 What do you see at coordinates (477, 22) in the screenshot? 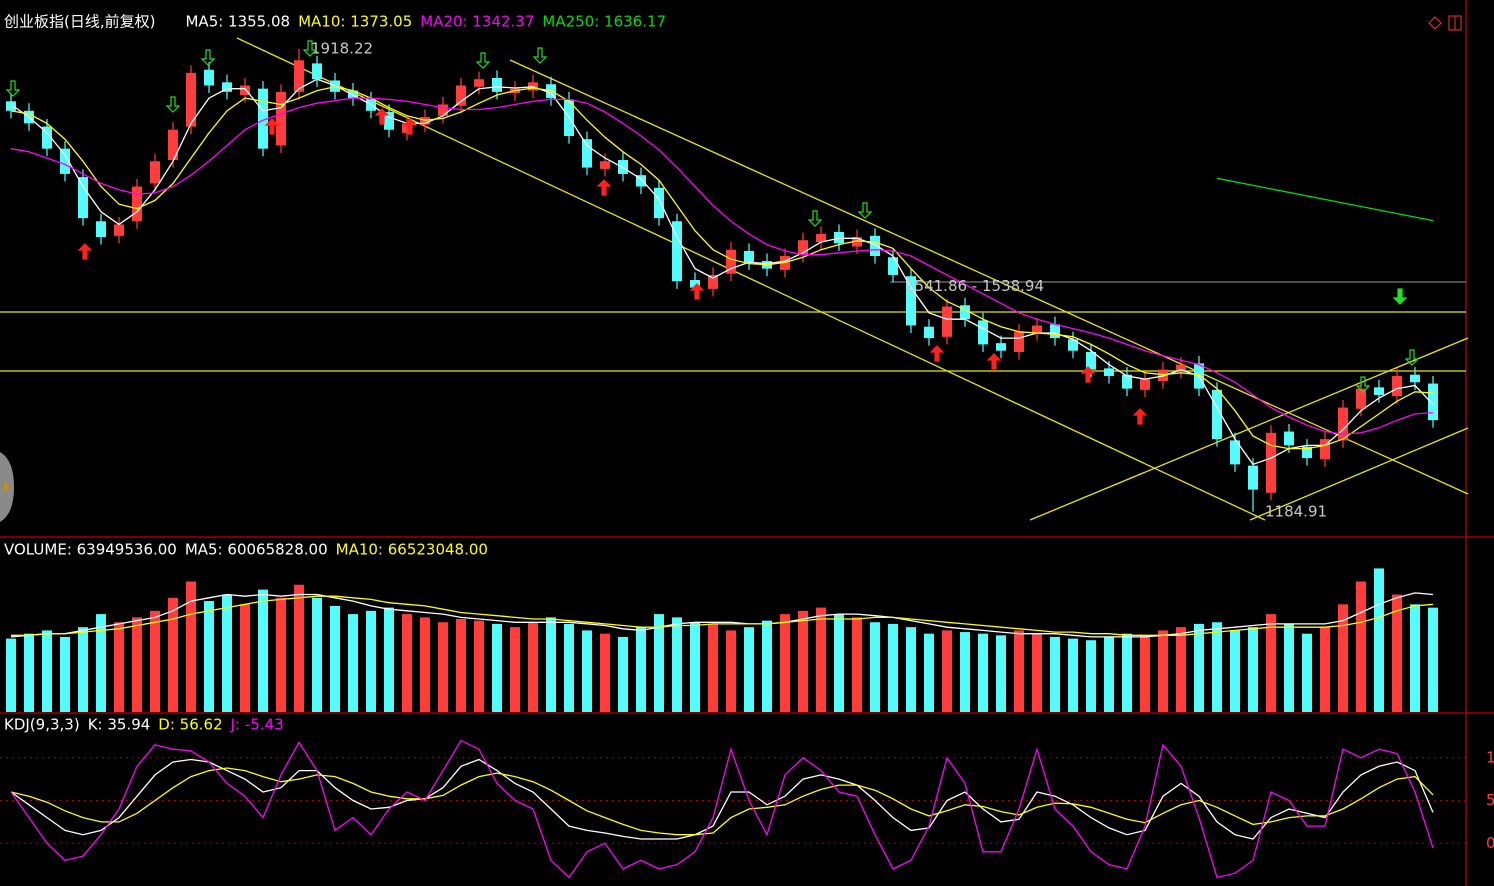
I see `legend-entry: MA20: 1342.37` at bounding box center [477, 22].